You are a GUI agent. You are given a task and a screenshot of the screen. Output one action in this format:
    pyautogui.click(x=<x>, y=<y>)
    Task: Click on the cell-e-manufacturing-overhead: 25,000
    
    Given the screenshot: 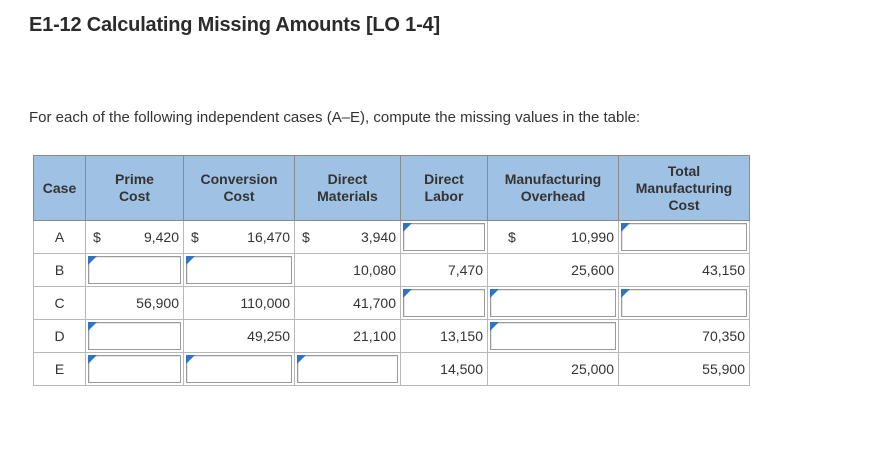 What is the action you would take?
    pyautogui.click(x=553, y=369)
    